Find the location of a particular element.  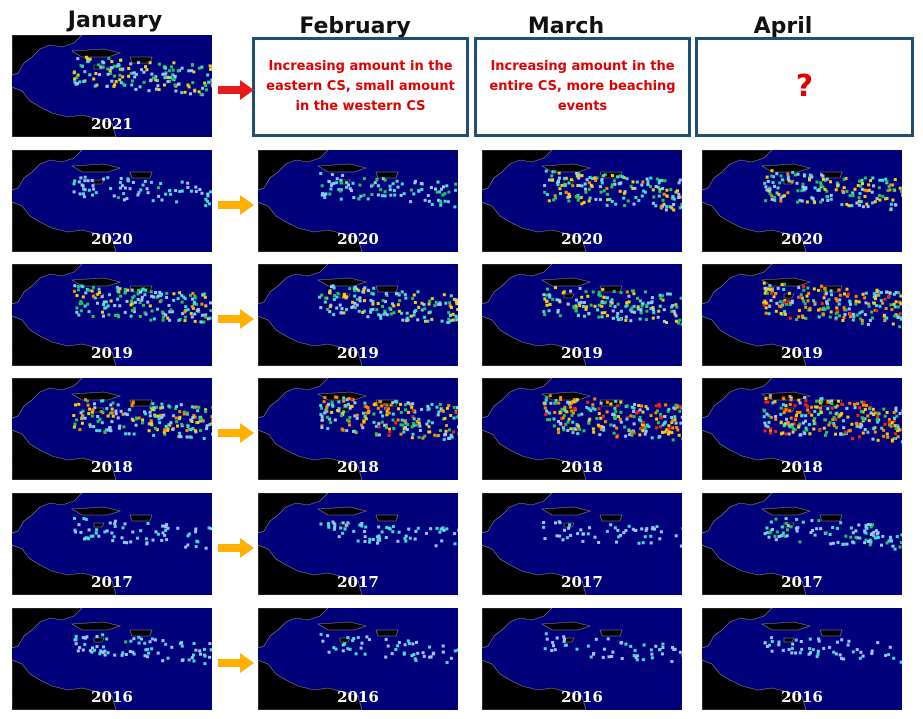

map-svg is located at coordinates (358, 544).